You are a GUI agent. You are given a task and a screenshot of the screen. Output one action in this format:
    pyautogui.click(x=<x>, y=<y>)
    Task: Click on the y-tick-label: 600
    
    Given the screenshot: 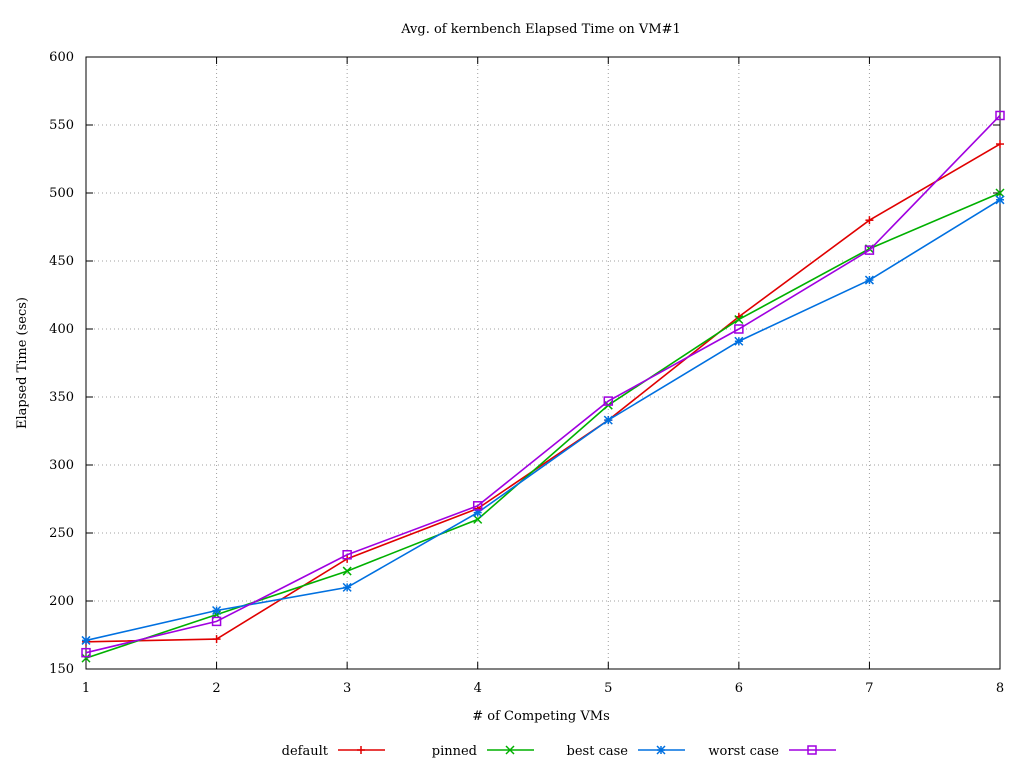 What is the action you would take?
    pyautogui.click(x=61, y=57)
    